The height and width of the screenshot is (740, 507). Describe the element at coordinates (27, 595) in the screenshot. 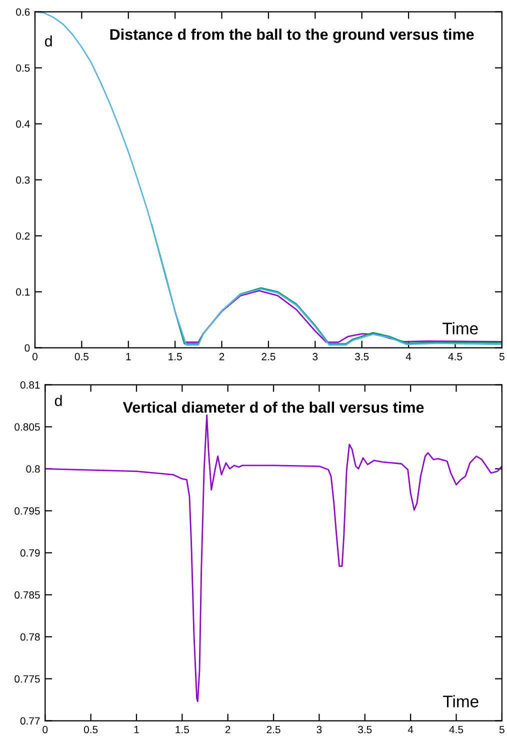

I see `y-tick-label: 0.785` at that location.